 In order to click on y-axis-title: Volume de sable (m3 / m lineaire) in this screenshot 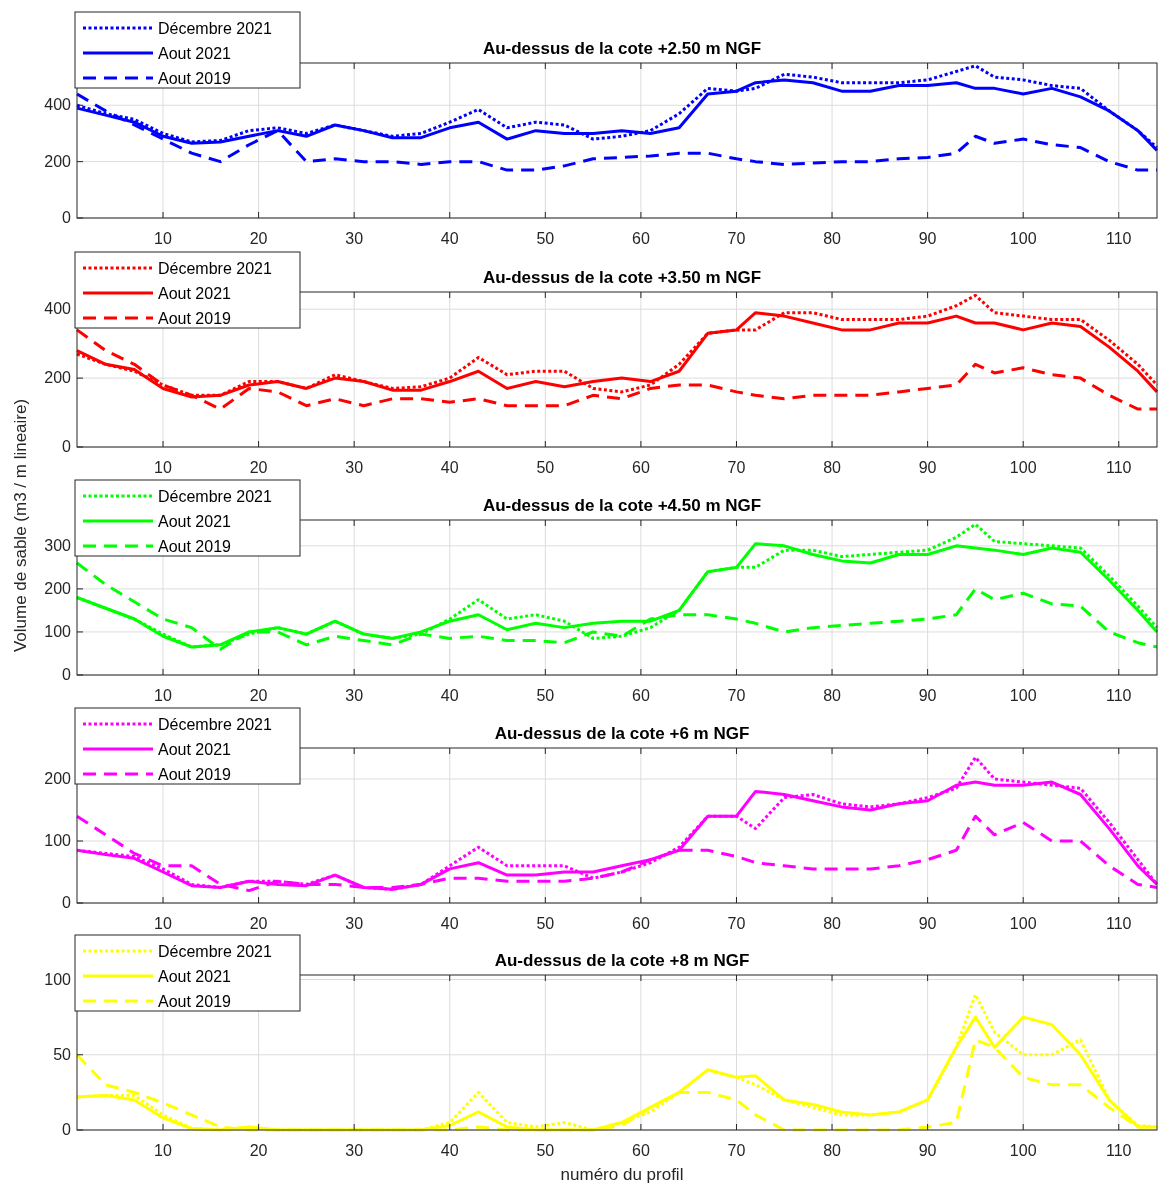, I will do `click(20, 525)`.